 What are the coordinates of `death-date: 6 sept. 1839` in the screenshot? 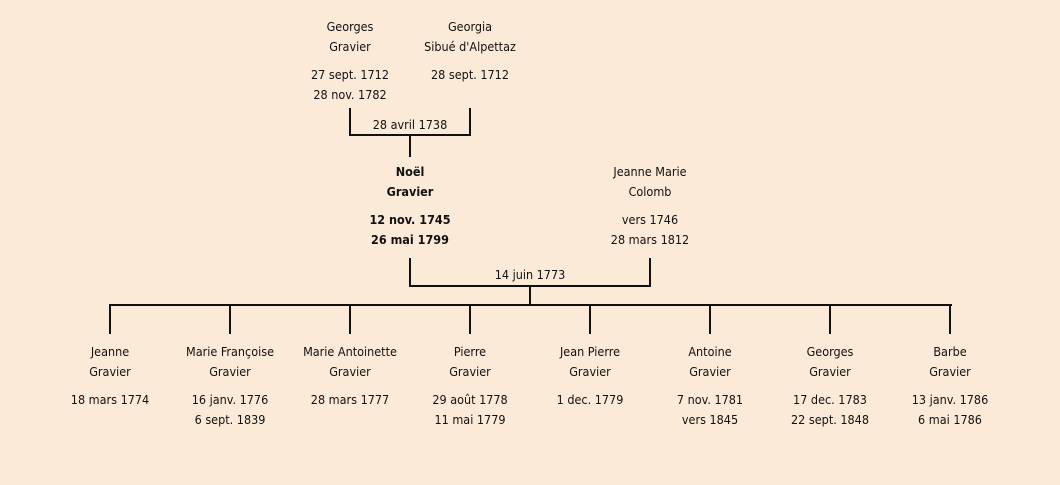 It's located at (230, 419).